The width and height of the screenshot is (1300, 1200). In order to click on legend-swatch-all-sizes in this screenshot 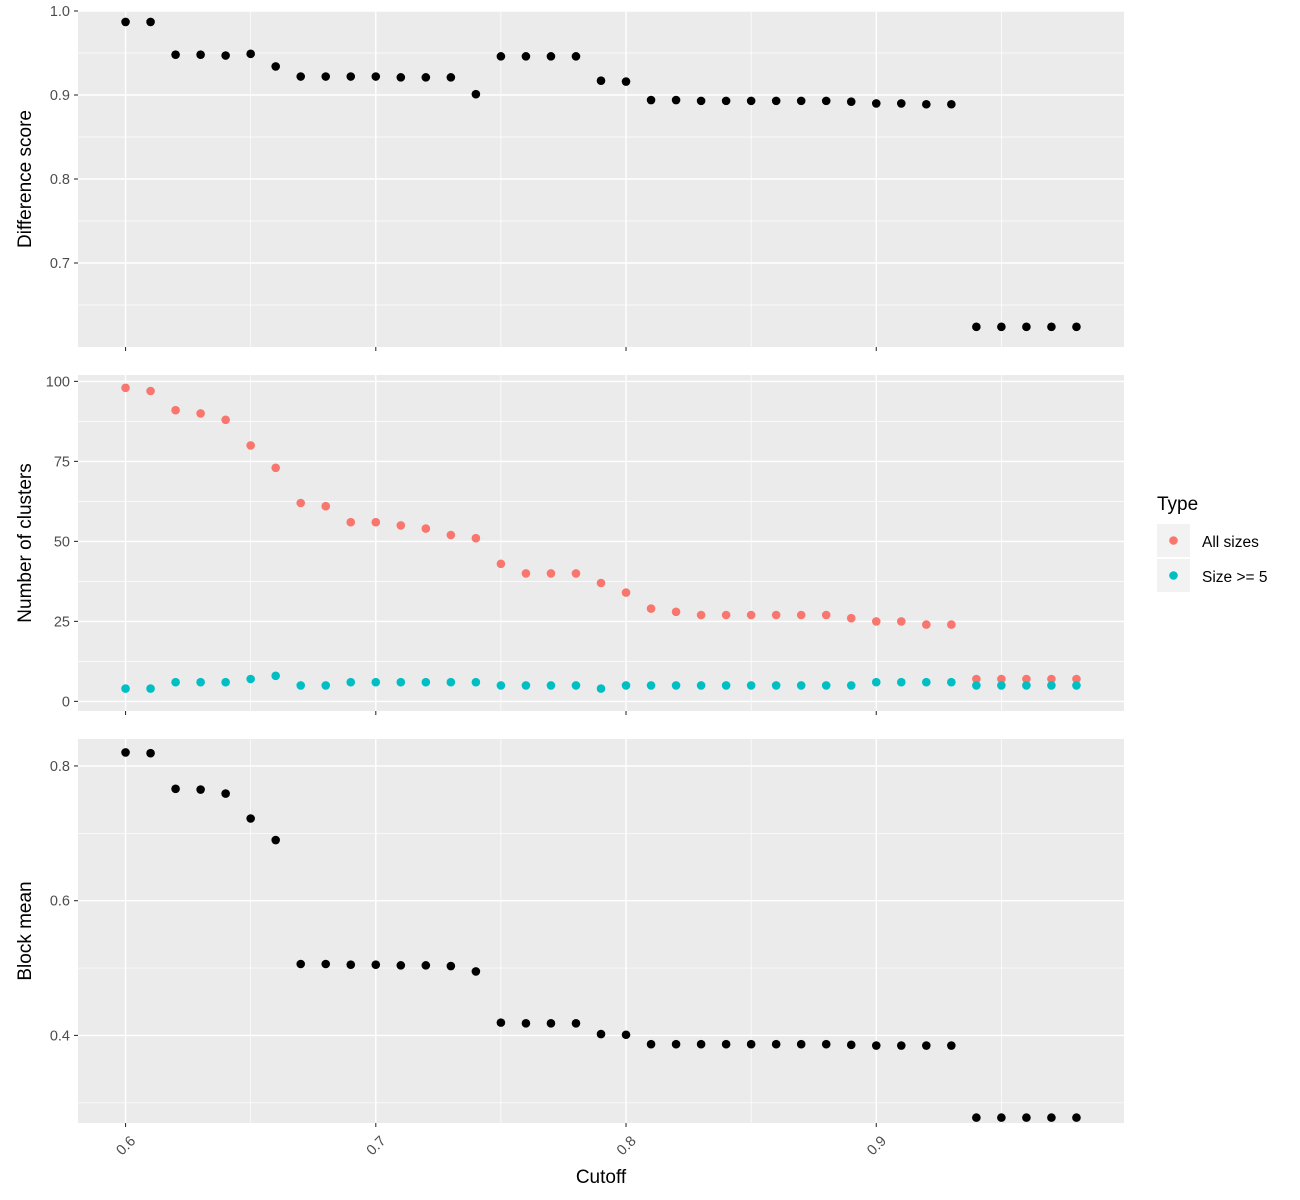, I will do `click(1173, 540)`.